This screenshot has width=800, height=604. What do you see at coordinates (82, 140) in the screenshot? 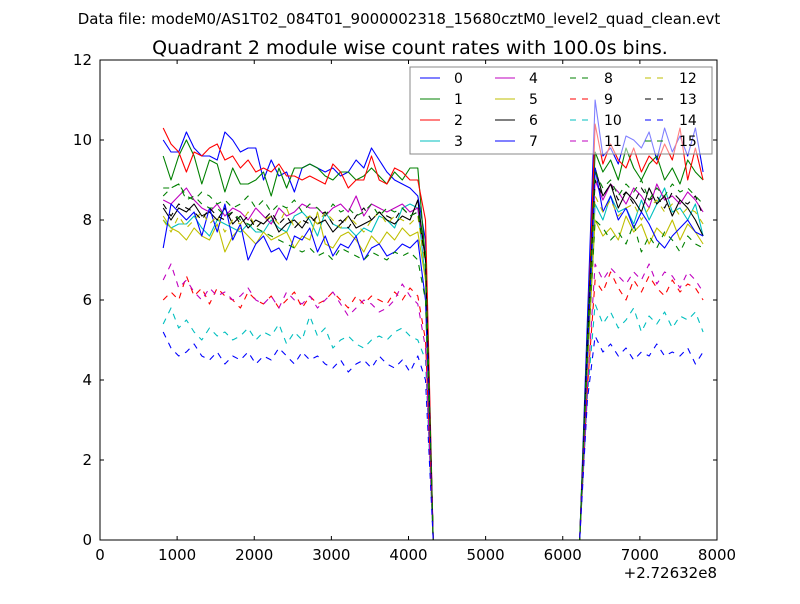
I see `y-tick-label: 10` at bounding box center [82, 140].